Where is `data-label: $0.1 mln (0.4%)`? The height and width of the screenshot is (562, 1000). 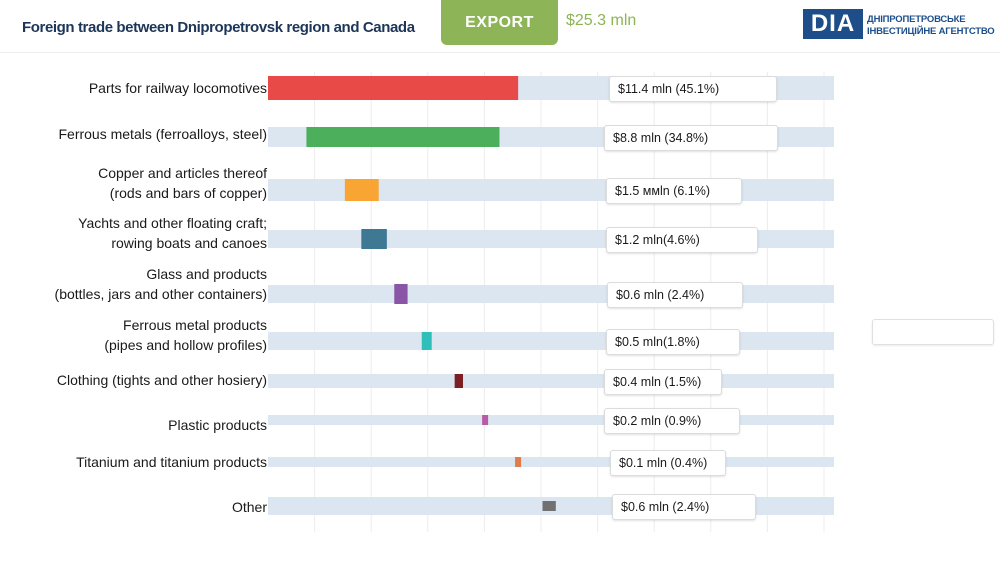
data-label: $0.1 mln (0.4%) is located at coordinates (668, 463).